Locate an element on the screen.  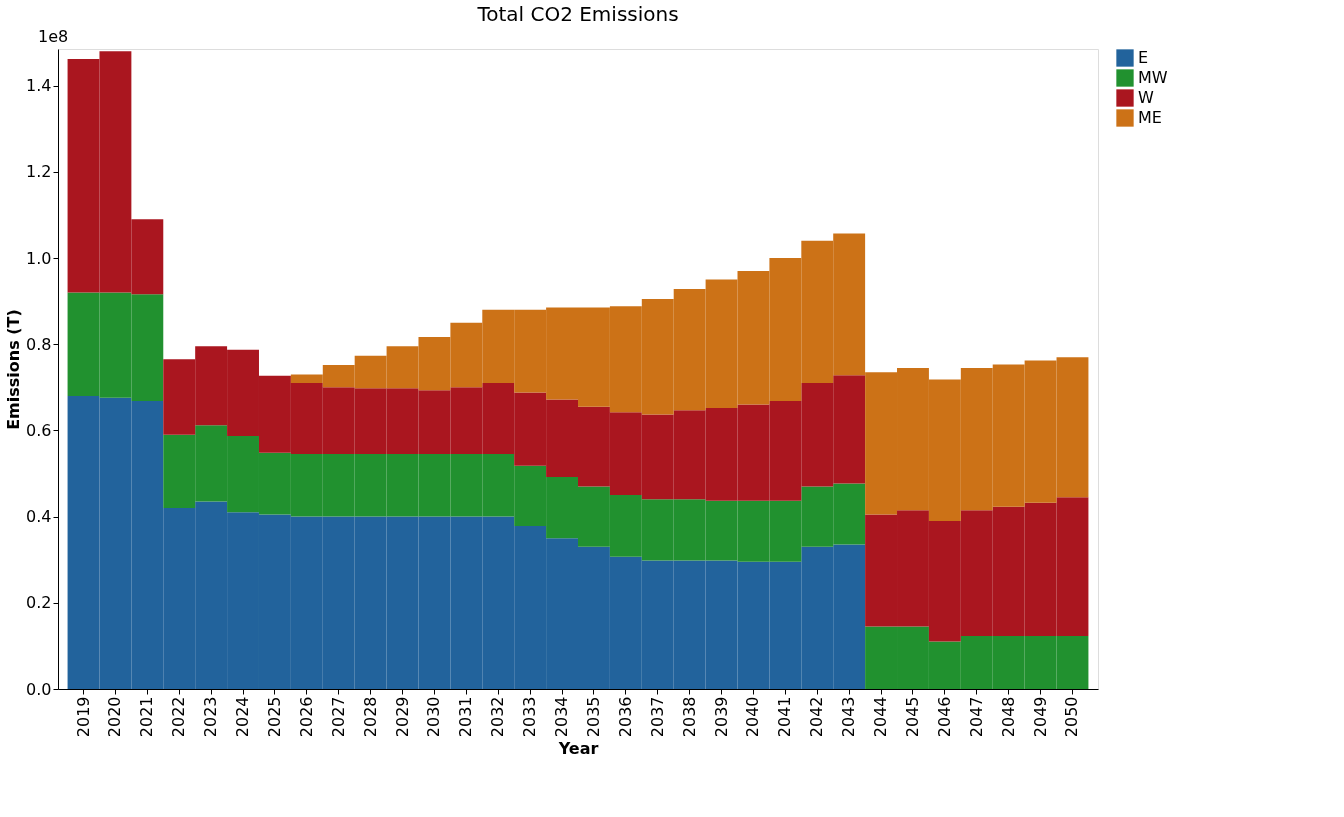
chart-title: Total CO2 Emissions is located at coordinates (577, 14).